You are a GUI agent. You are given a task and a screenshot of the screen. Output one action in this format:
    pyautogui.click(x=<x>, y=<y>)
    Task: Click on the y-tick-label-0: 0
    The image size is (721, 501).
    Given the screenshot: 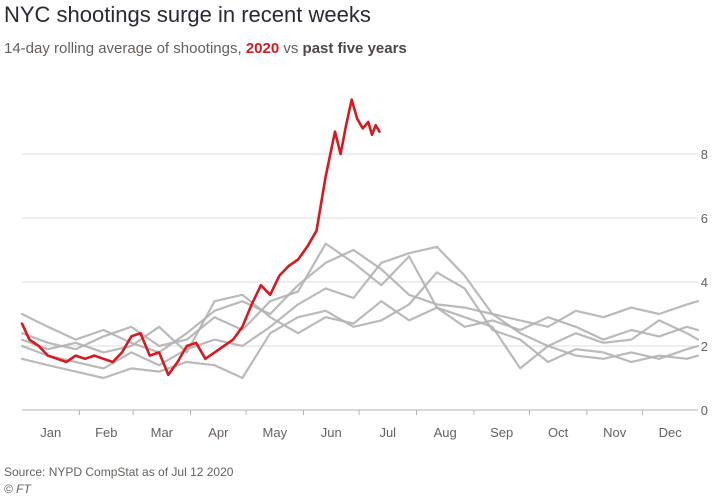 What is the action you would take?
    pyautogui.click(x=704, y=410)
    